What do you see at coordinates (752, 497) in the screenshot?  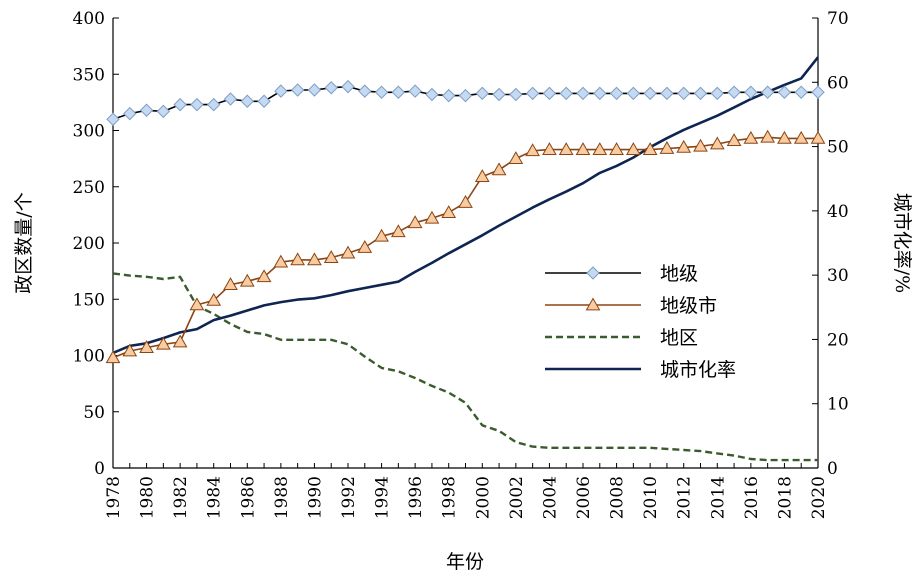 I see `x-tick-label: 2016` at bounding box center [752, 497].